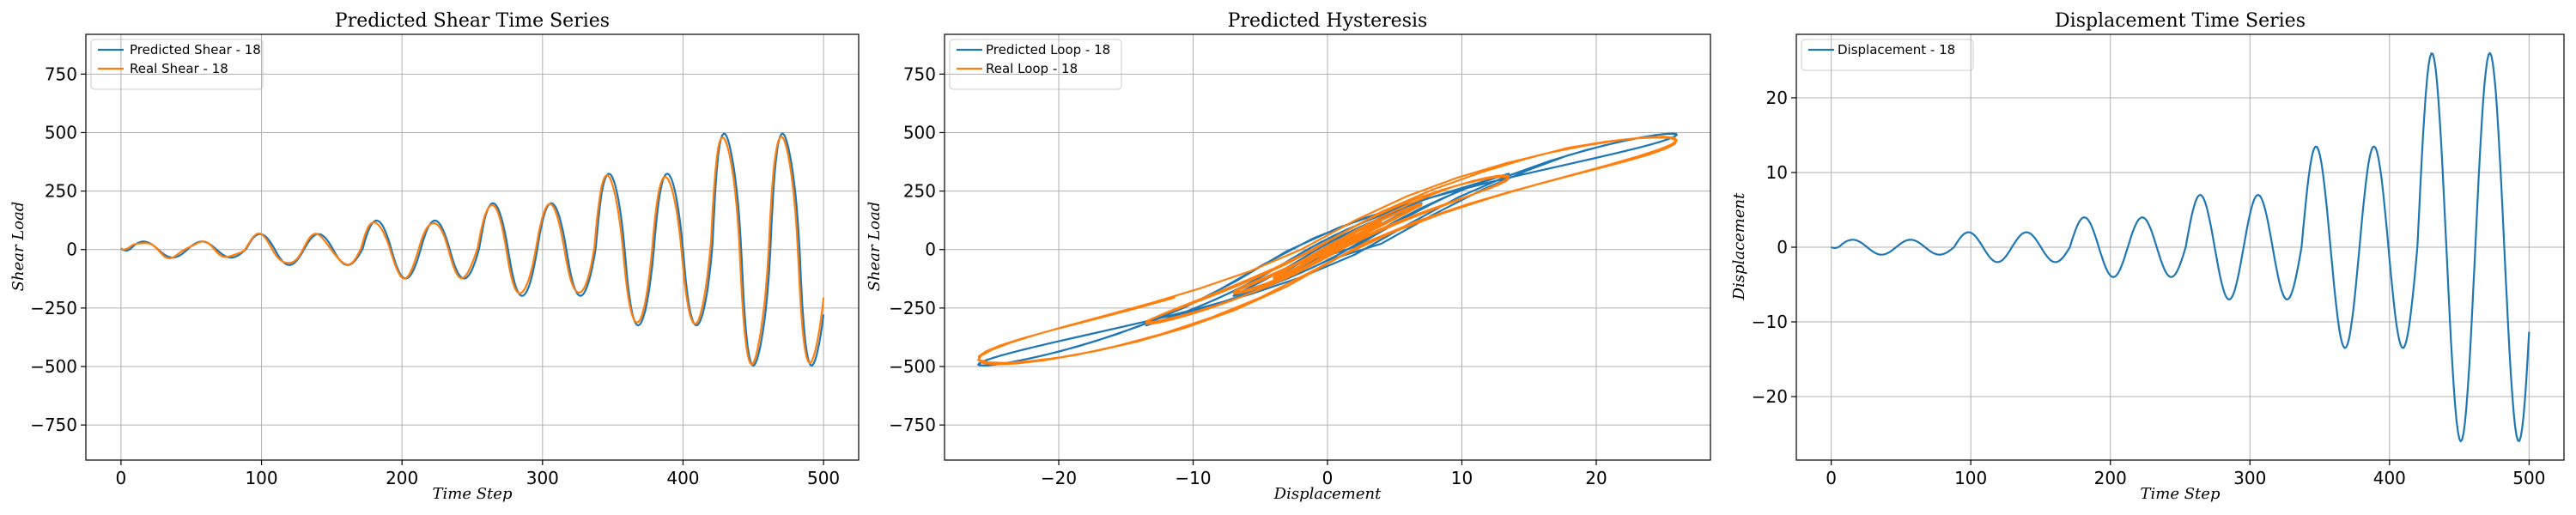 The width and height of the screenshot is (2576, 515). I want to click on x-tick-label: −20, so click(1059, 478).